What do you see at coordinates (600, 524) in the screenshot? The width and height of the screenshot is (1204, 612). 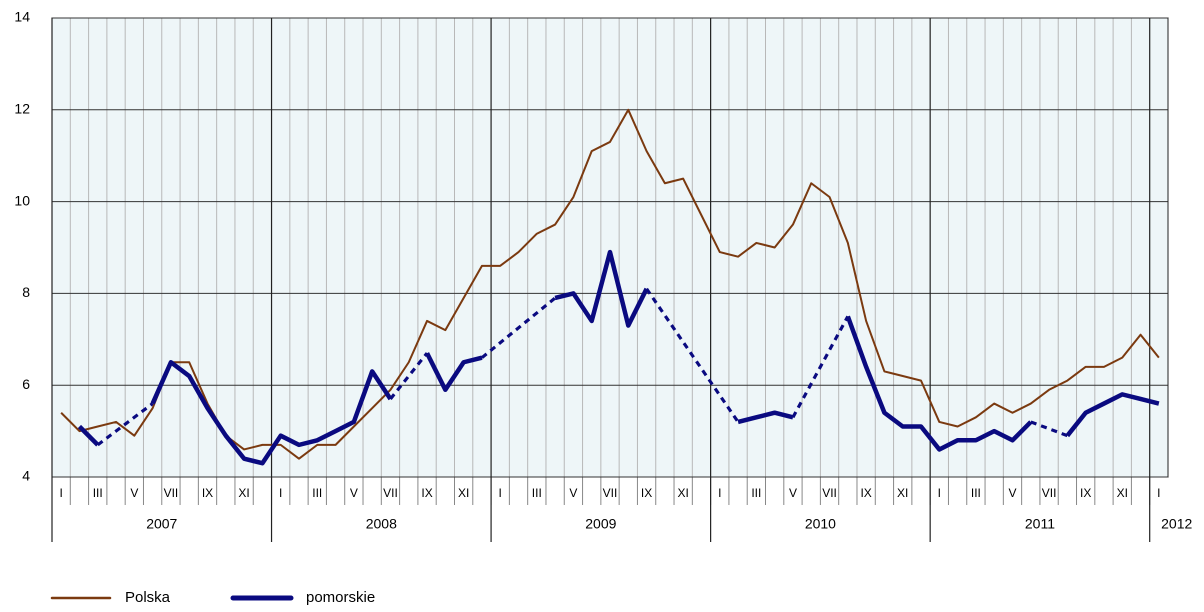 I see `year-label: 2009` at bounding box center [600, 524].